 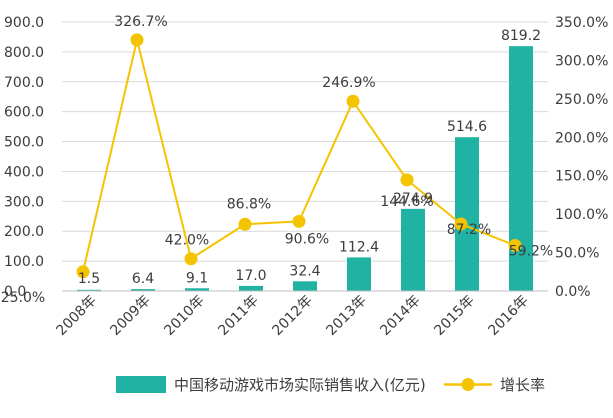 I want to click on left-tick-label: 300.0, so click(x=24, y=202).